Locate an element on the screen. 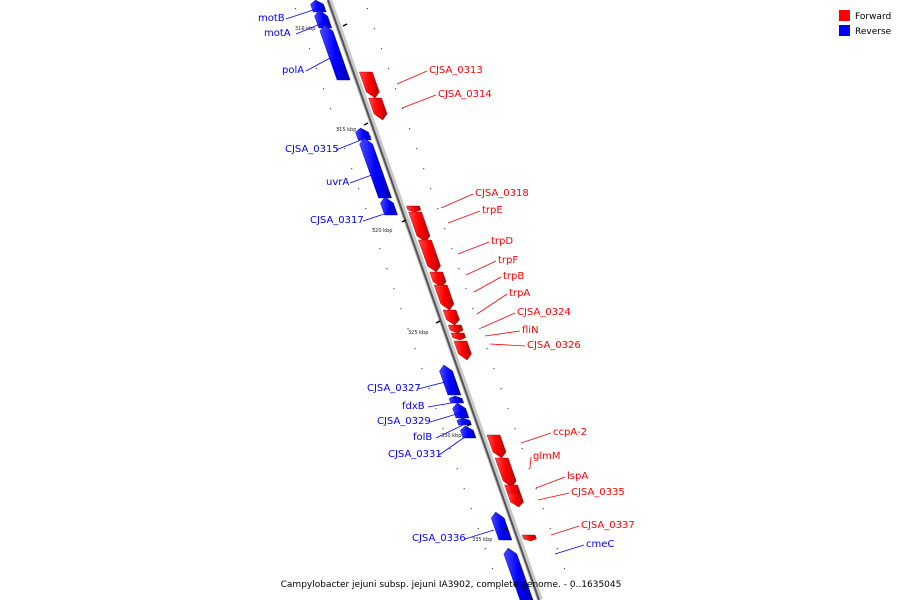 The height and width of the screenshot is (600, 900). gene-label-trpF: trpF is located at coordinates (508, 260).